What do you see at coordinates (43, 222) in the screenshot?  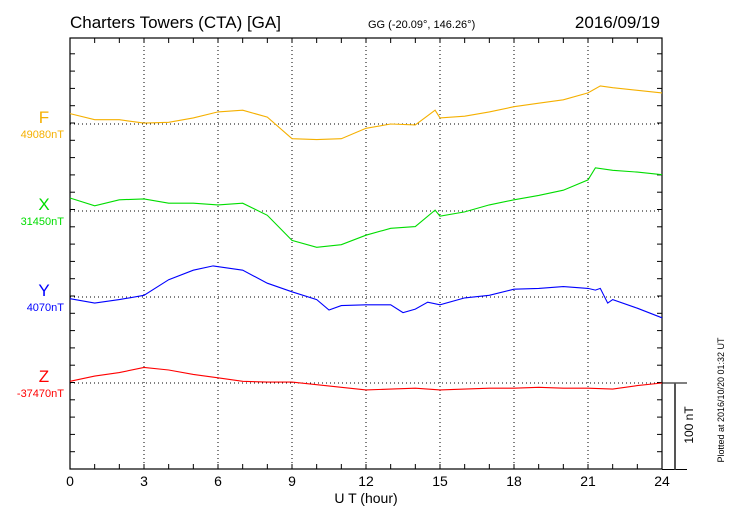 I see `baseline-value-x: 31450nT` at bounding box center [43, 222].